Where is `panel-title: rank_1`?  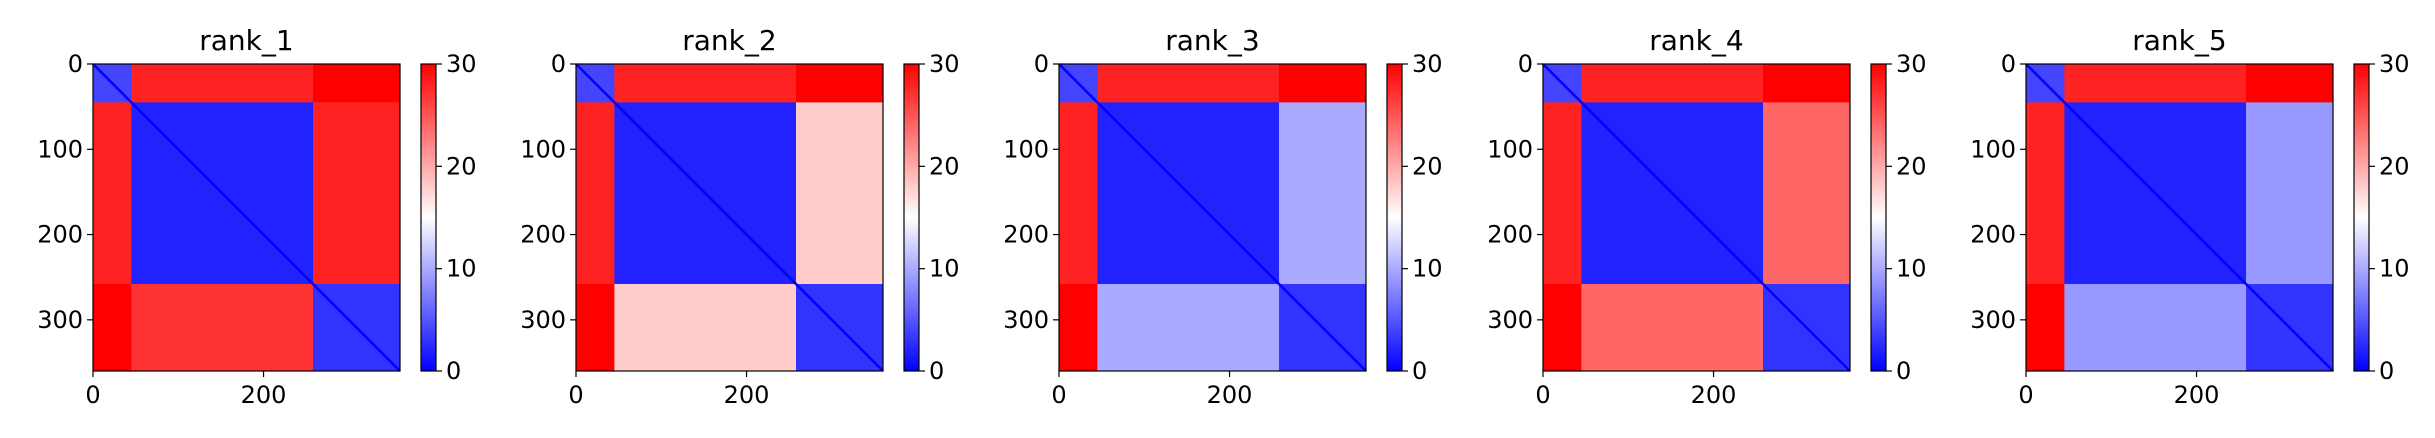
panel-title: rank_1 is located at coordinates (246, 40).